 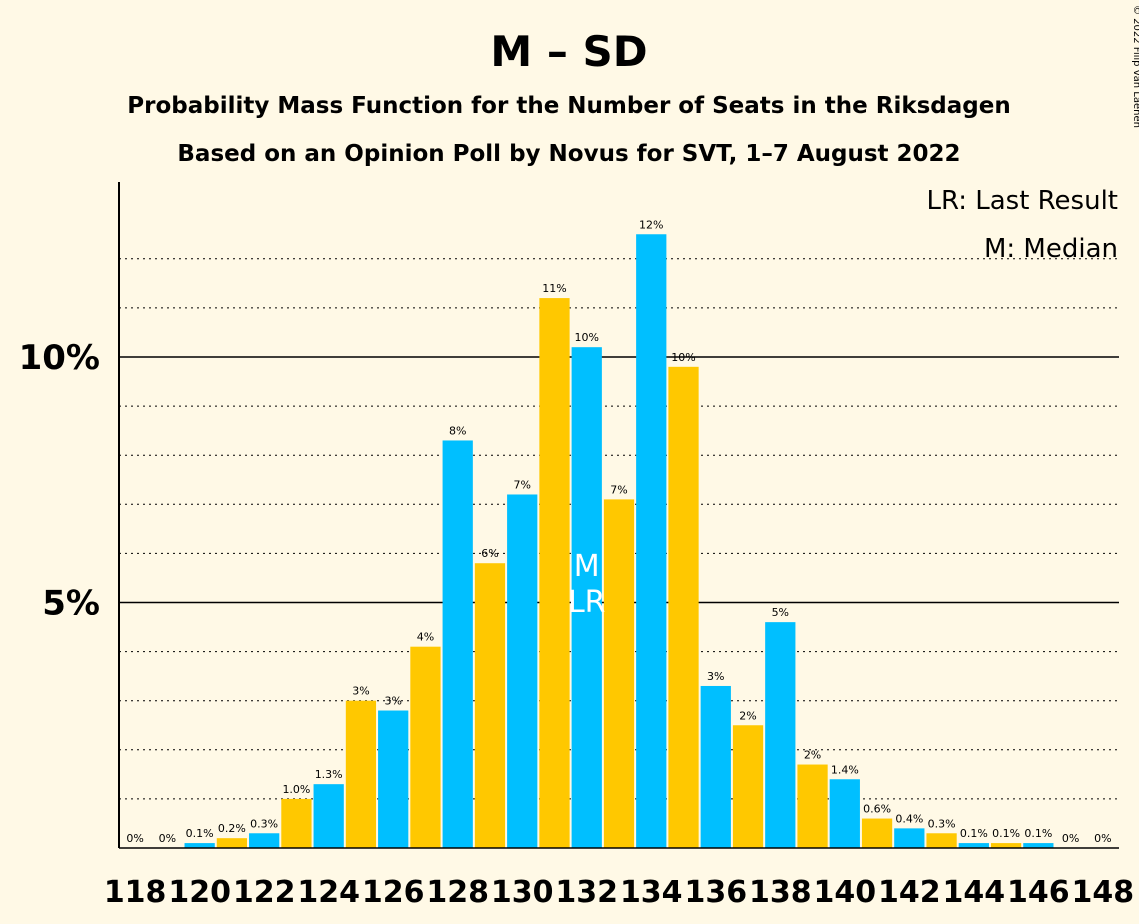 What do you see at coordinates (1103, 892) in the screenshot?
I see `x-tick-label: 148` at bounding box center [1103, 892].